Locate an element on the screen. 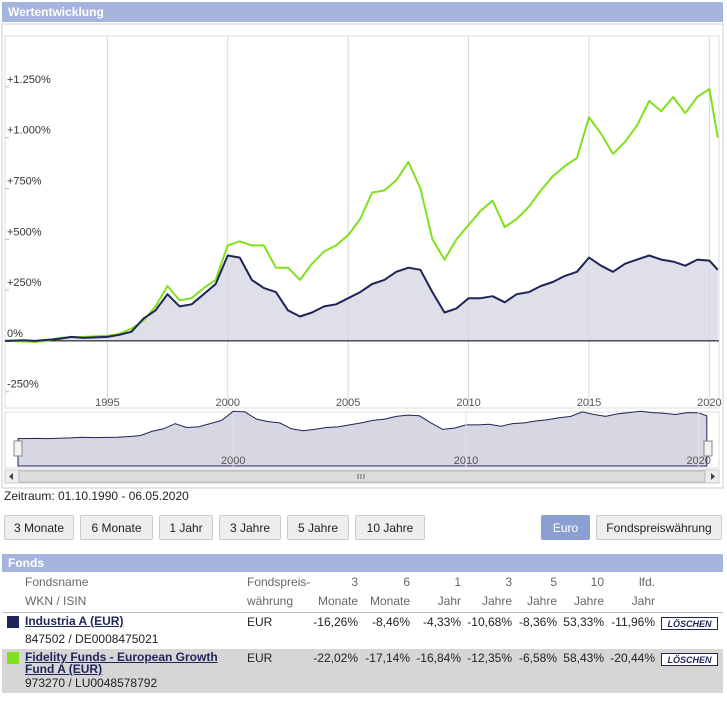 The height and width of the screenshot is (705, 727). column-header: Fondsname is located at coordinates (57, 582).